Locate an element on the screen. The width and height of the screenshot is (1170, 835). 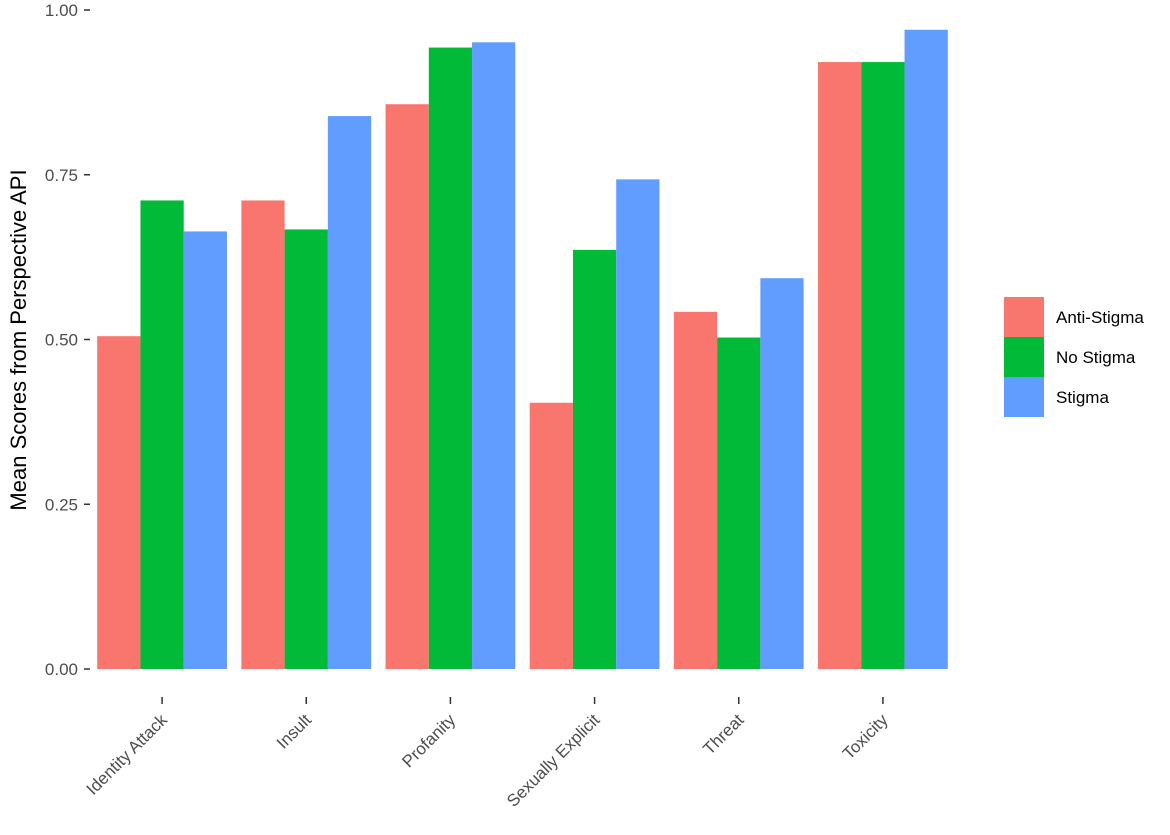
bar-anti-stigma-identity-attack is located at coordinates (119, 502).